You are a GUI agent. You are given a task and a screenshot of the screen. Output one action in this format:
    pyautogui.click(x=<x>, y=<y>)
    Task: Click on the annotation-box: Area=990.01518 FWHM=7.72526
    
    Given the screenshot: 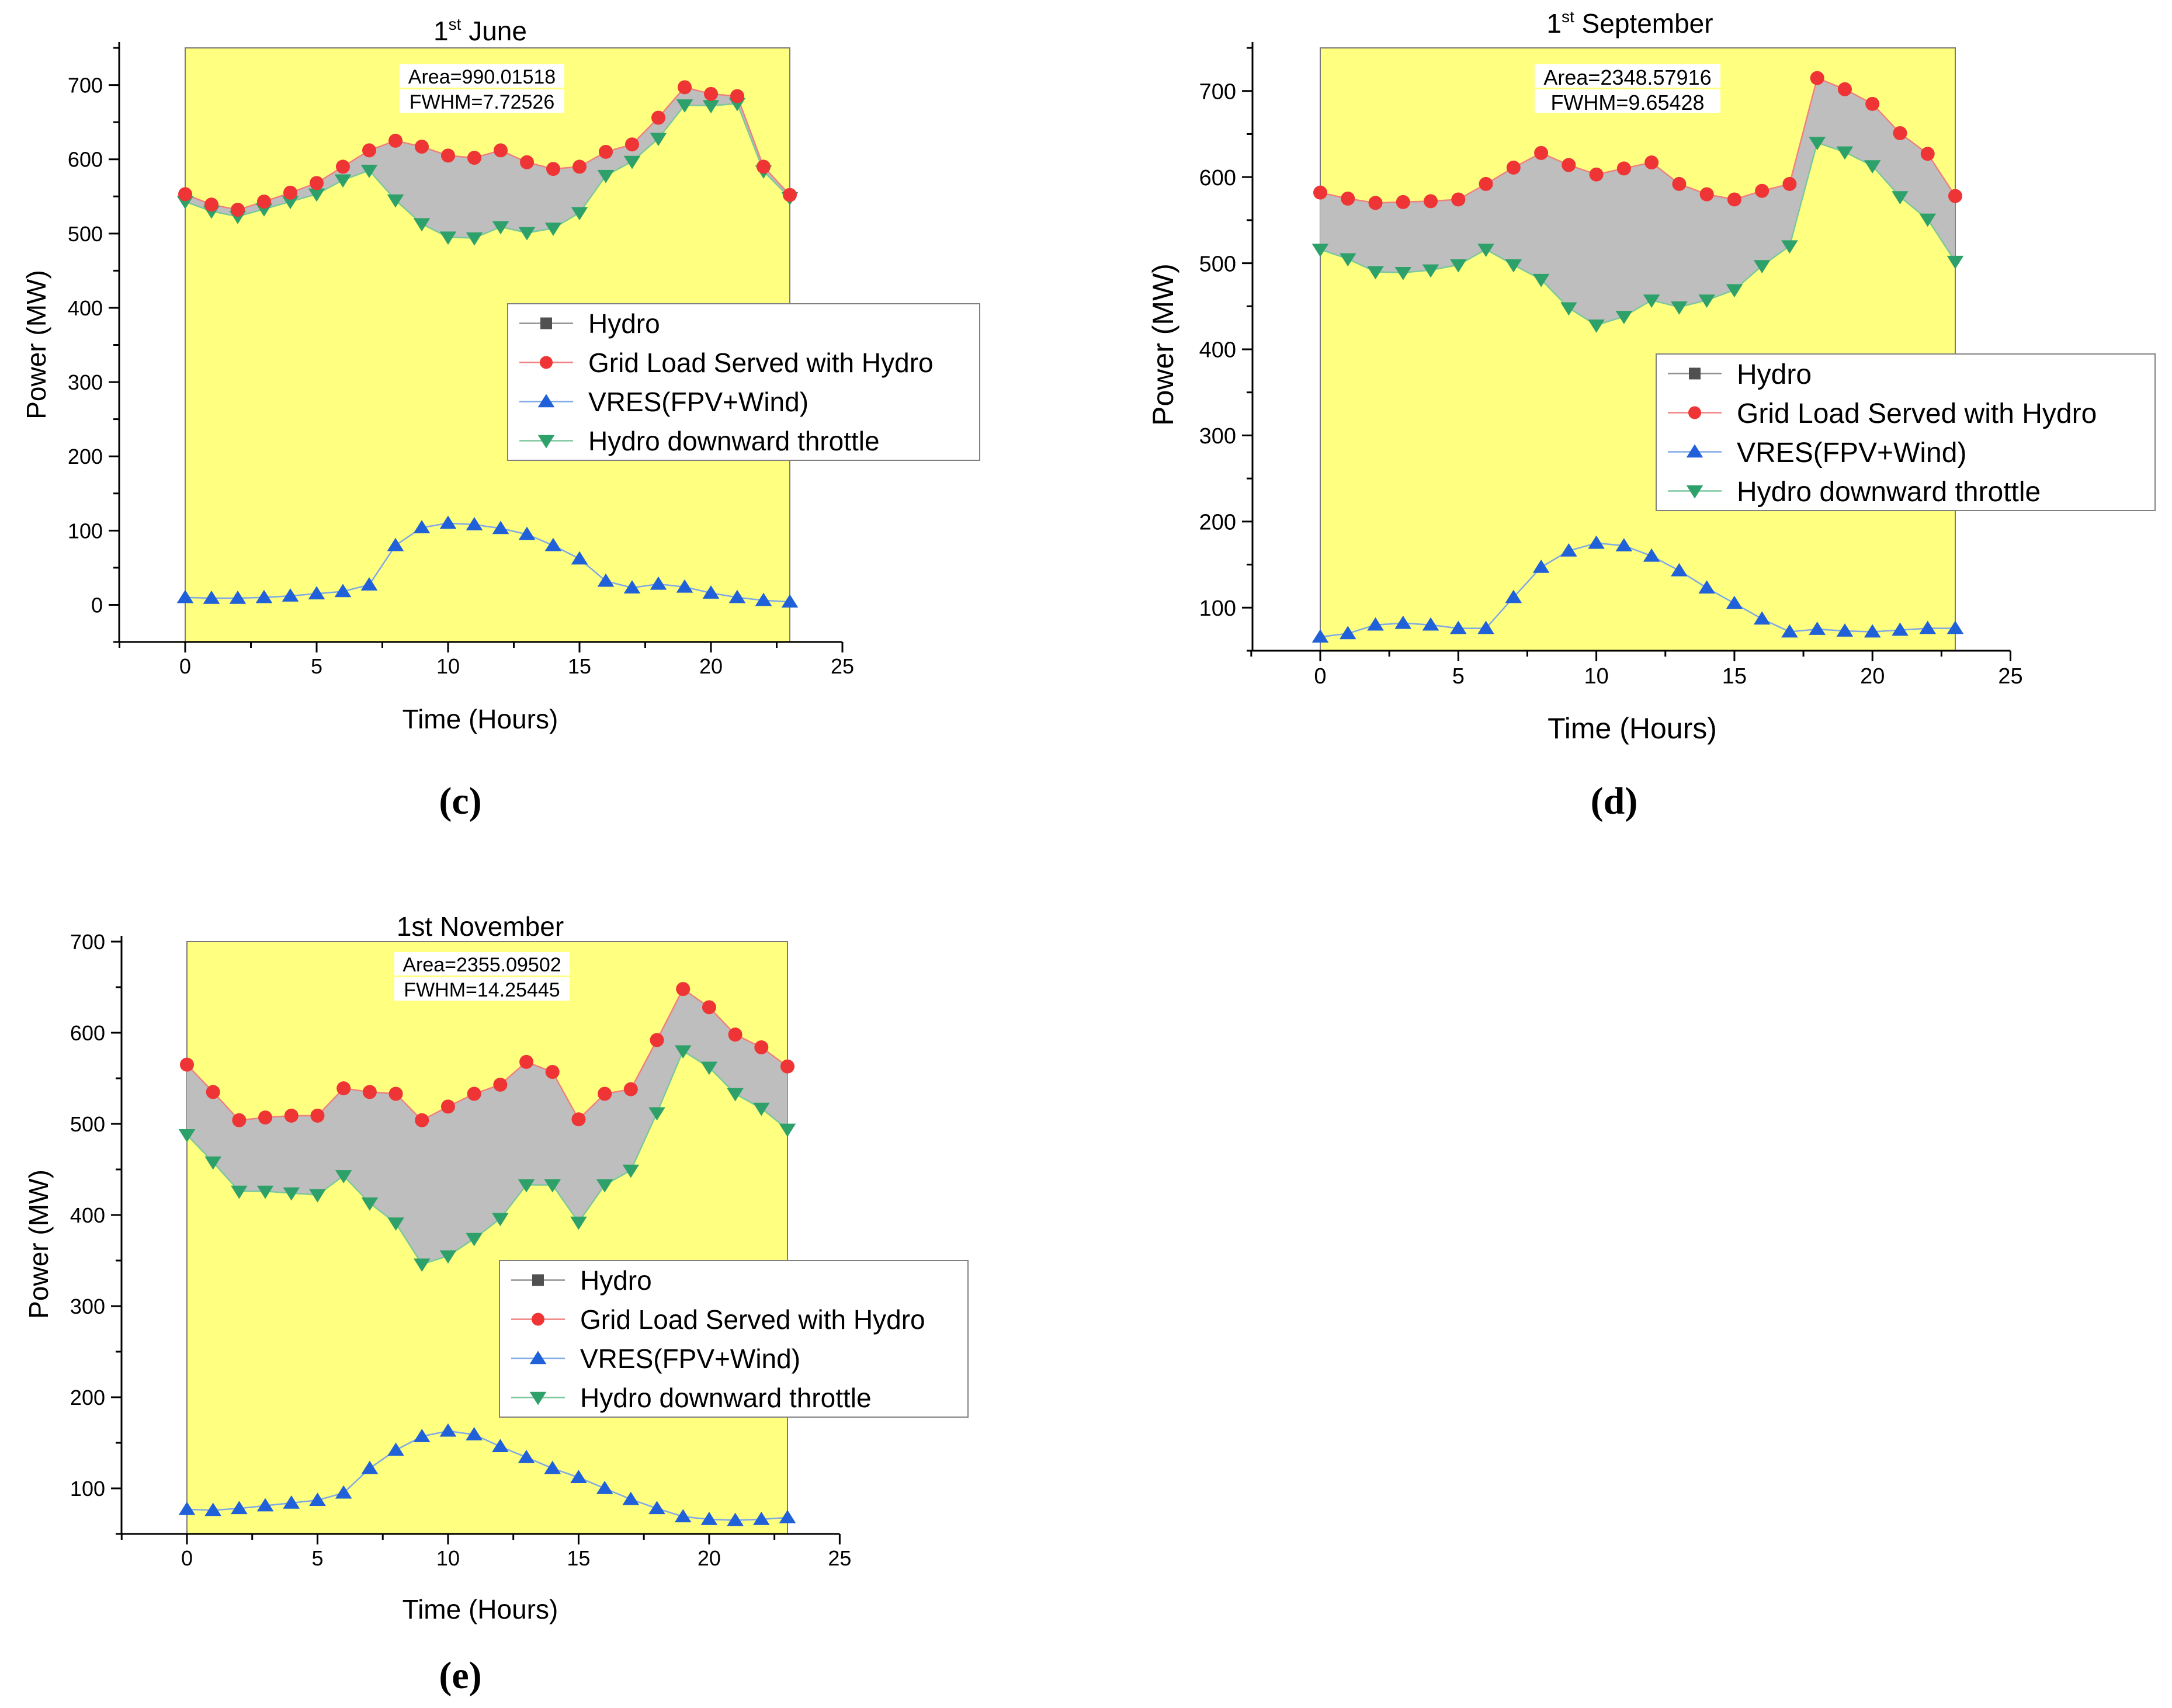 What is the action you would take?
    pyautogui.click(x=482, y=88)
    